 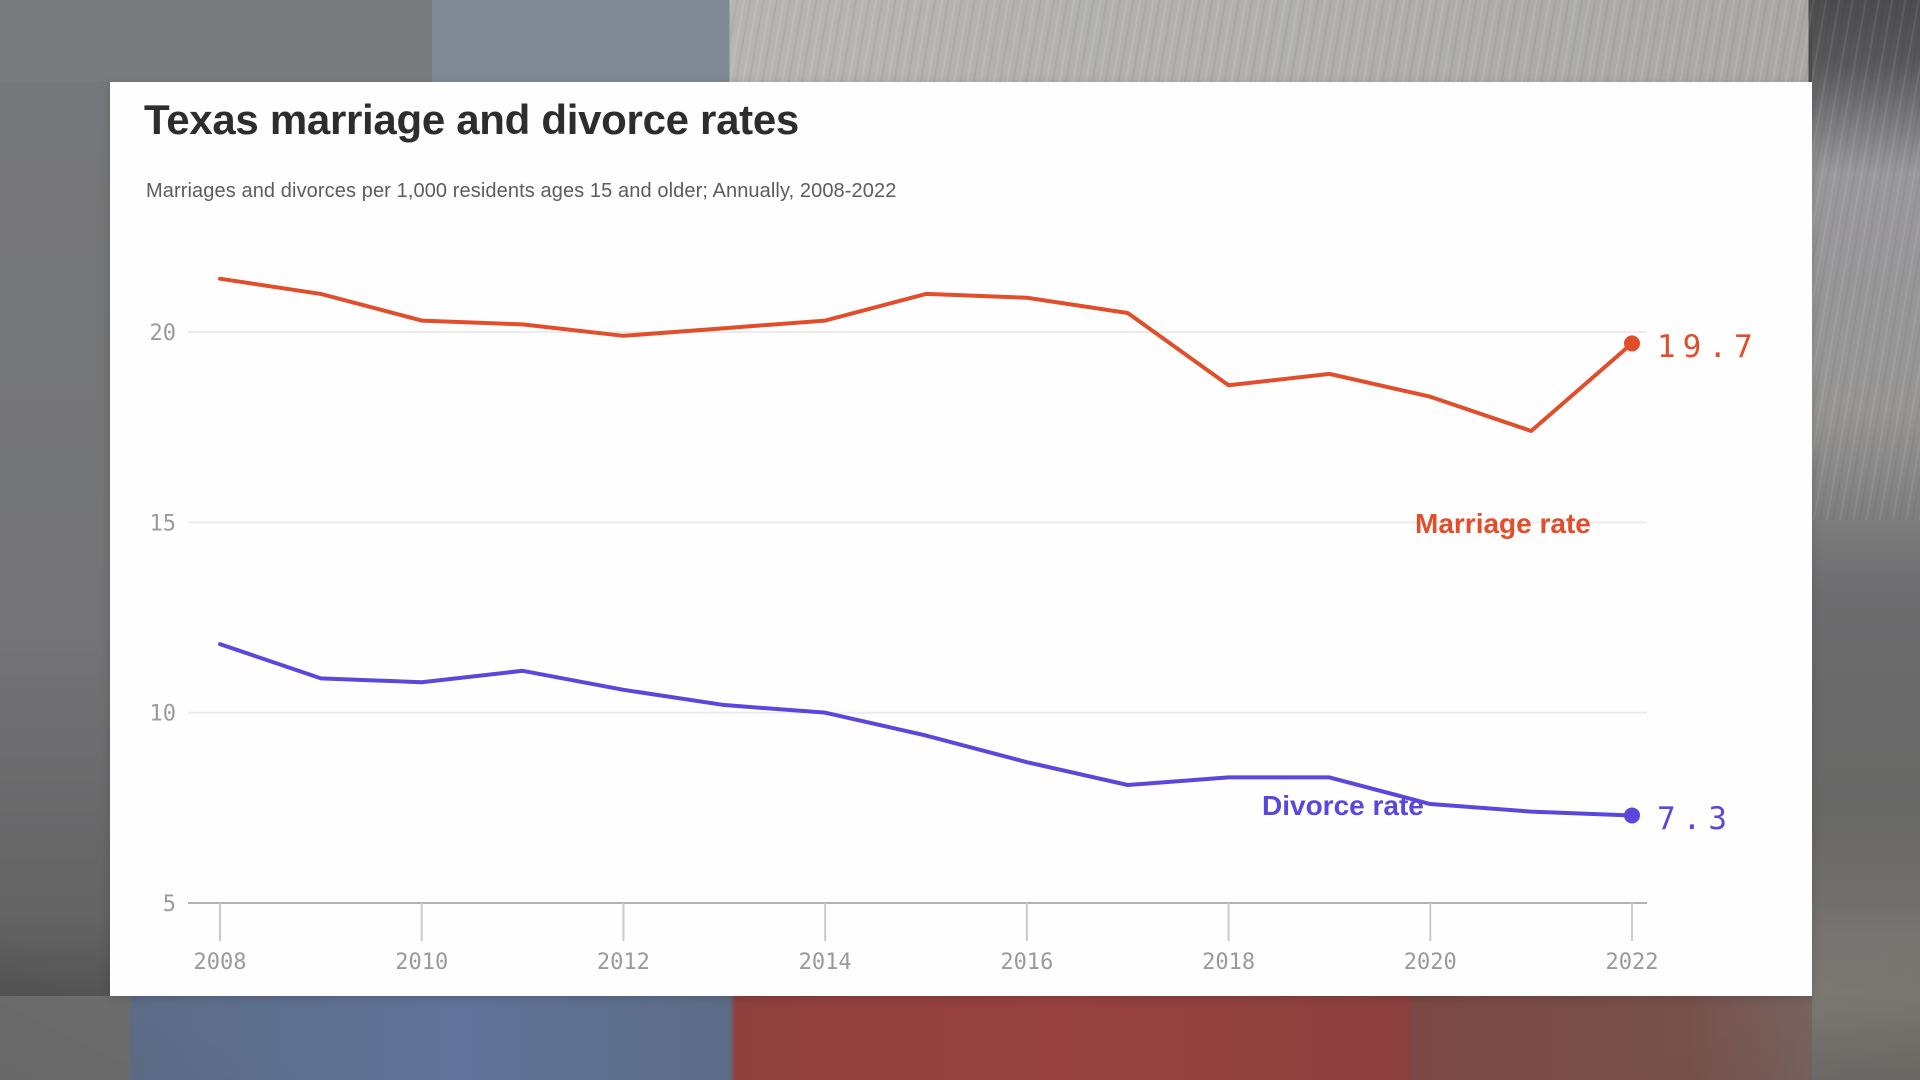 I want to click on background-right-strip, so click(x=1866, y=540).